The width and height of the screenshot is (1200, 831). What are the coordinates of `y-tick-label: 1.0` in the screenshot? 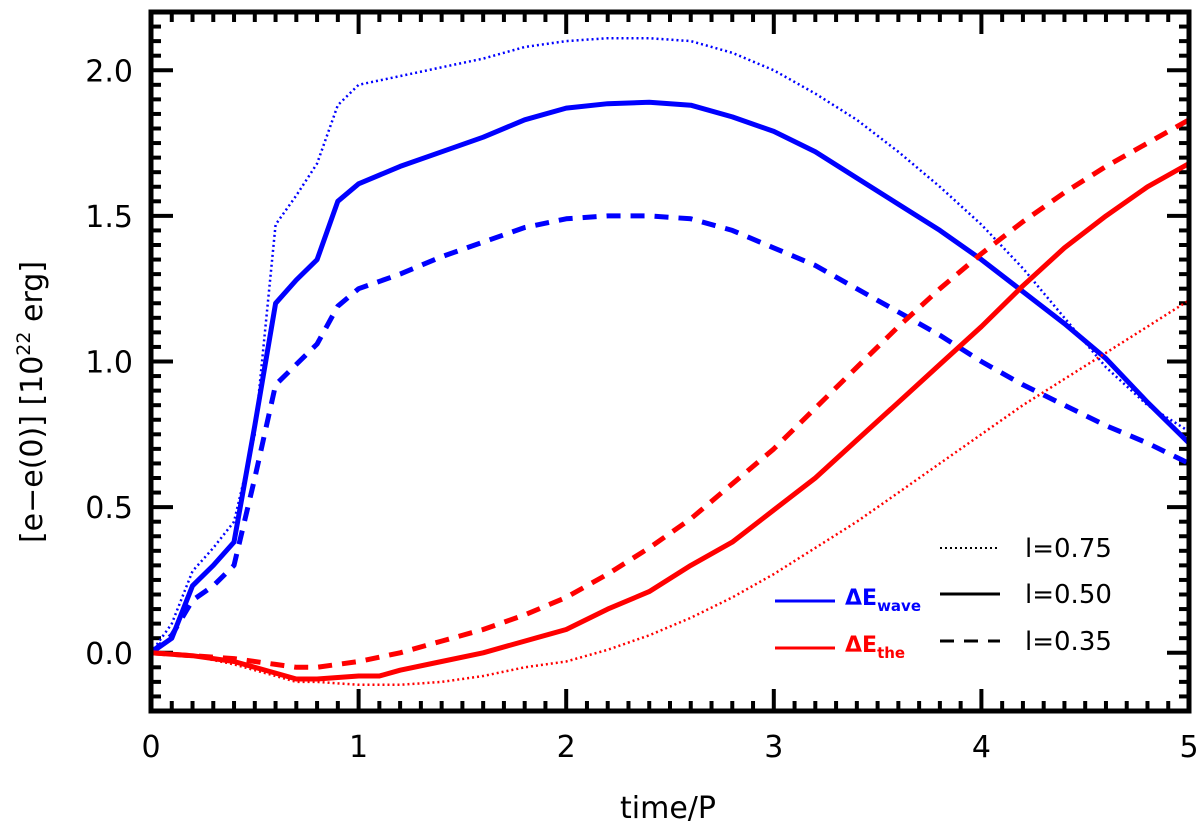 It's located at (109, 363).